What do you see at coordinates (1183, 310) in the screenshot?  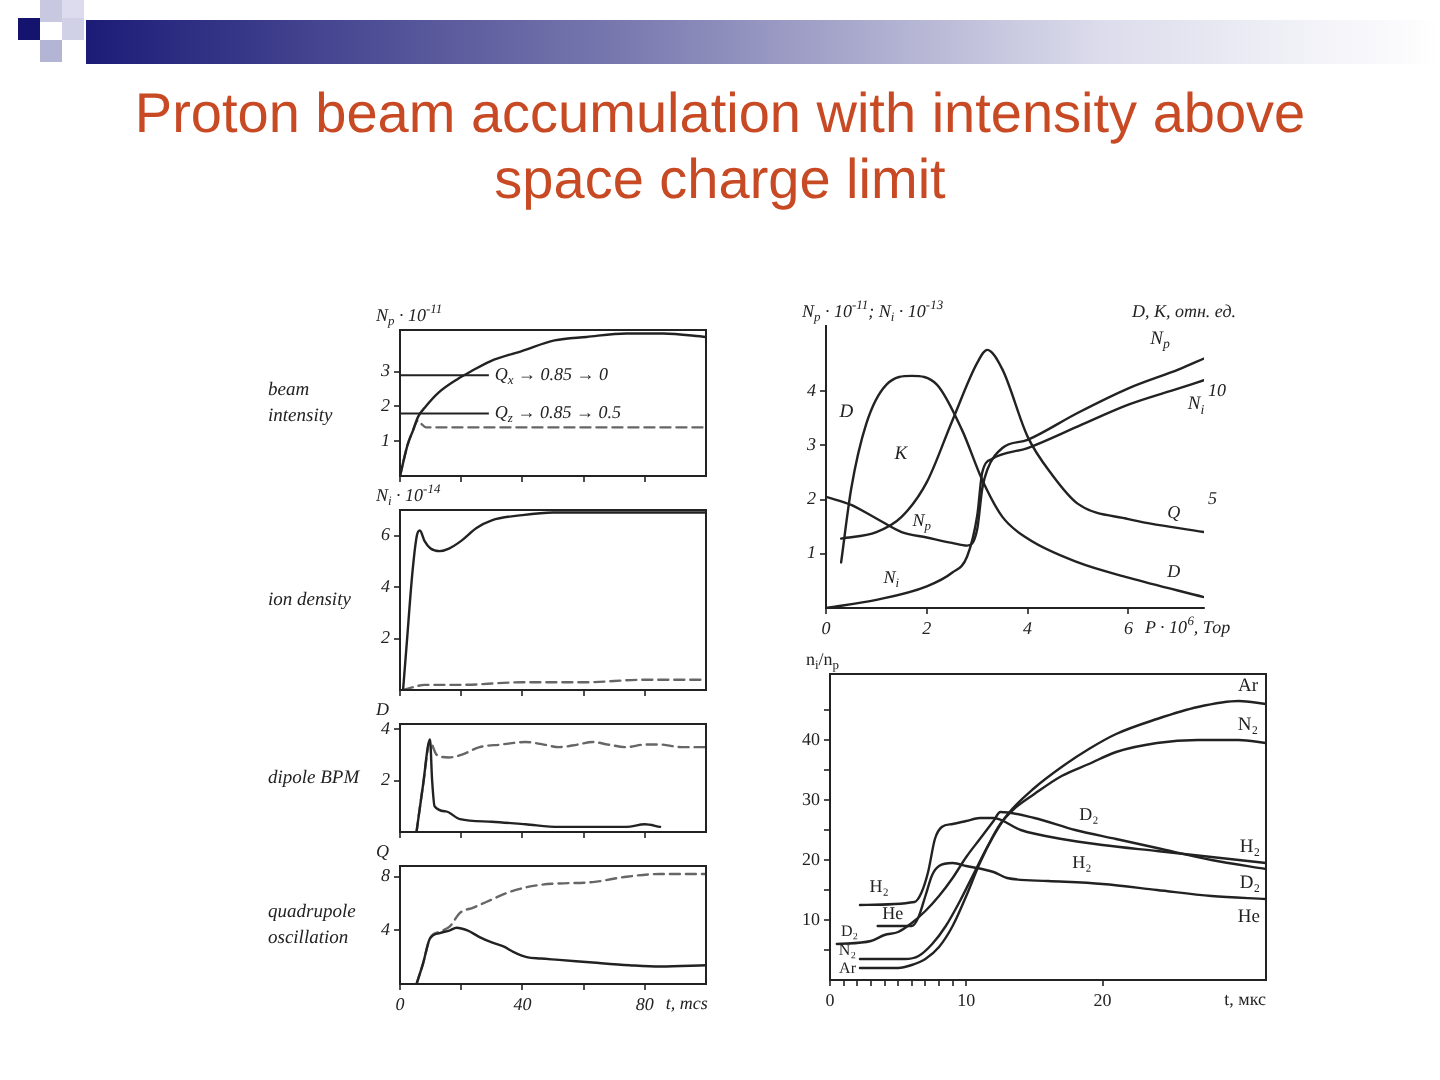 I see `y2-axis-title: D, K, отн. ед.` at bounding box center [1183, 310].